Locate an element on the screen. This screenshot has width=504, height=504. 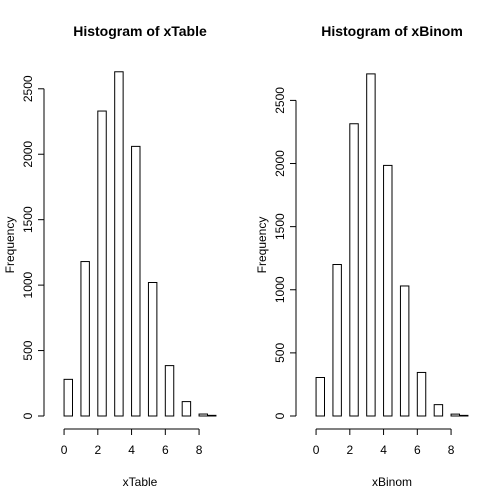
x-axis-label: xBinom is located at coordinates (392, 482).